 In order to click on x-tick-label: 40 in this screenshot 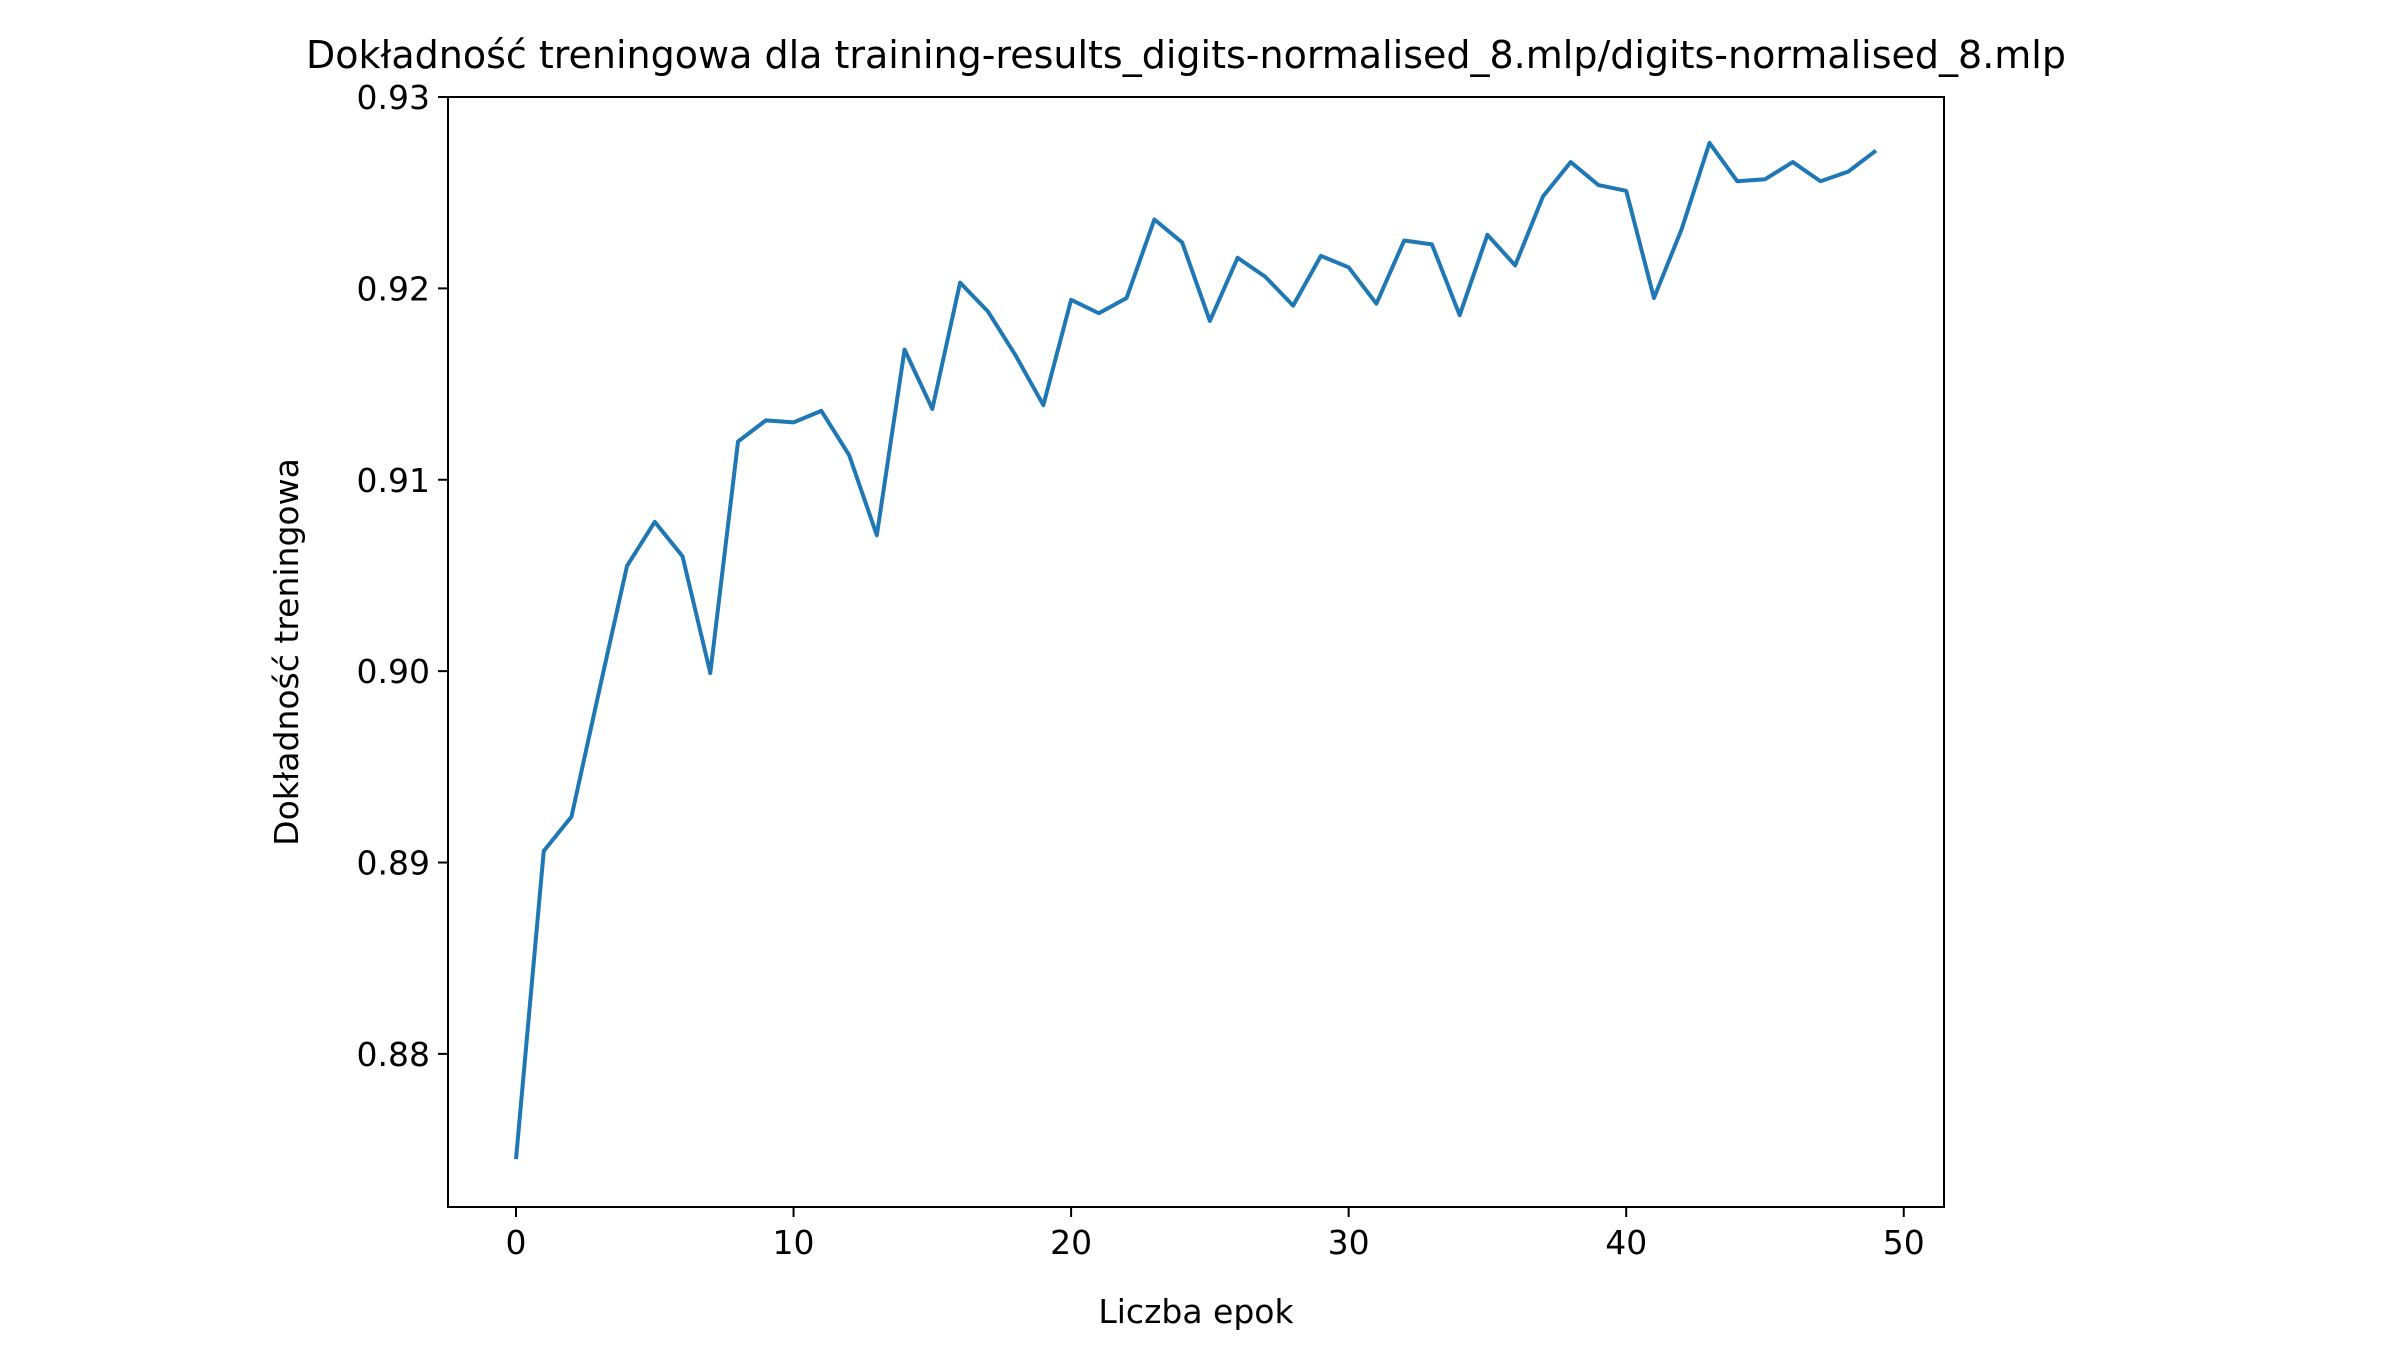, I will do `click(1626, 1242)`.